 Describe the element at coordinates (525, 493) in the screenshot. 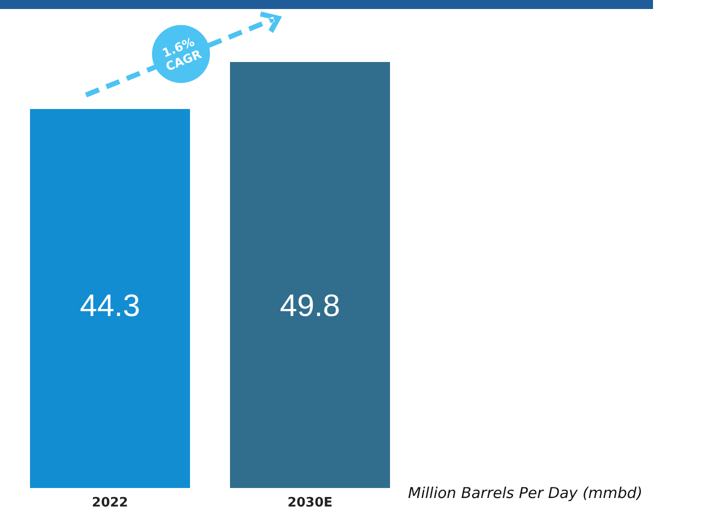

I see `x-axis-title: Million Barrels Per Day (mmbd)` at that location.